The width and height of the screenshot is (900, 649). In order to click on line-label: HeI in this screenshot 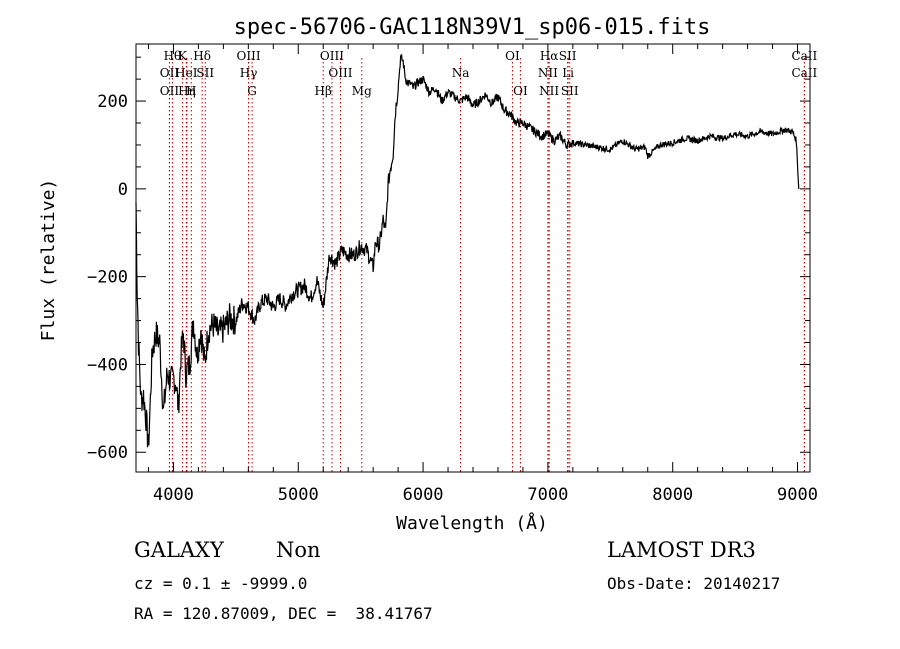, I will do `click(186, 73)`.